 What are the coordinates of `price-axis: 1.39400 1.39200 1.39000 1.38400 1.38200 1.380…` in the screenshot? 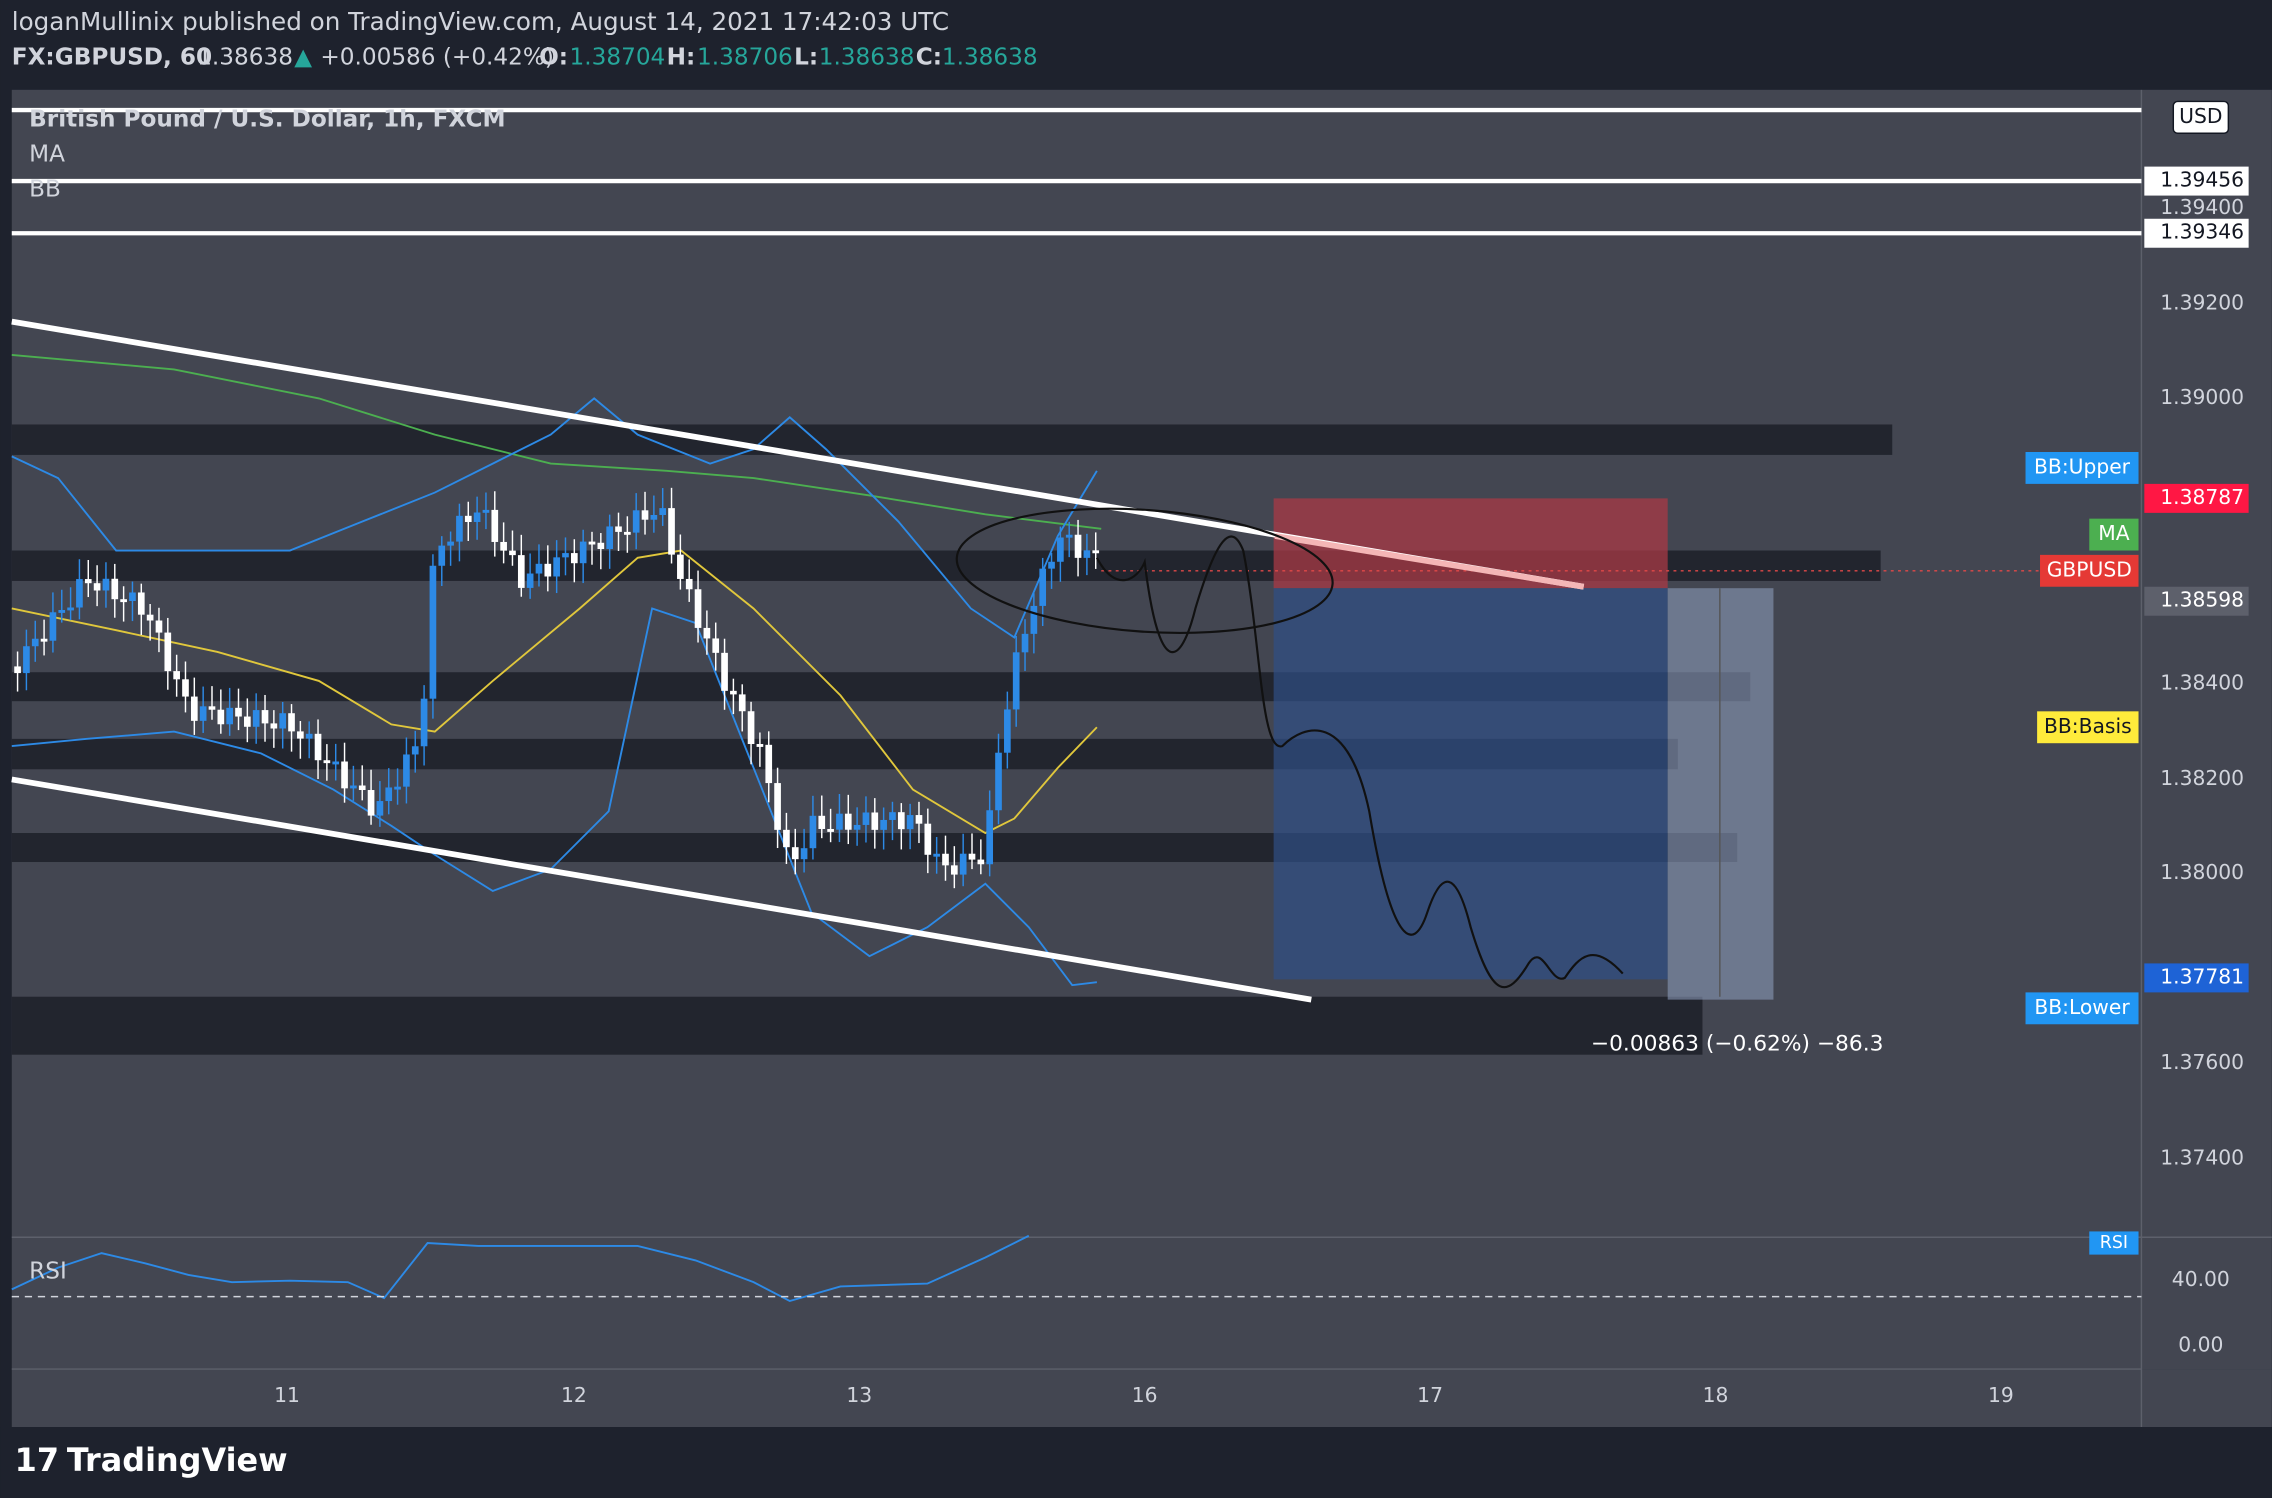 It's located at (2196, 667).